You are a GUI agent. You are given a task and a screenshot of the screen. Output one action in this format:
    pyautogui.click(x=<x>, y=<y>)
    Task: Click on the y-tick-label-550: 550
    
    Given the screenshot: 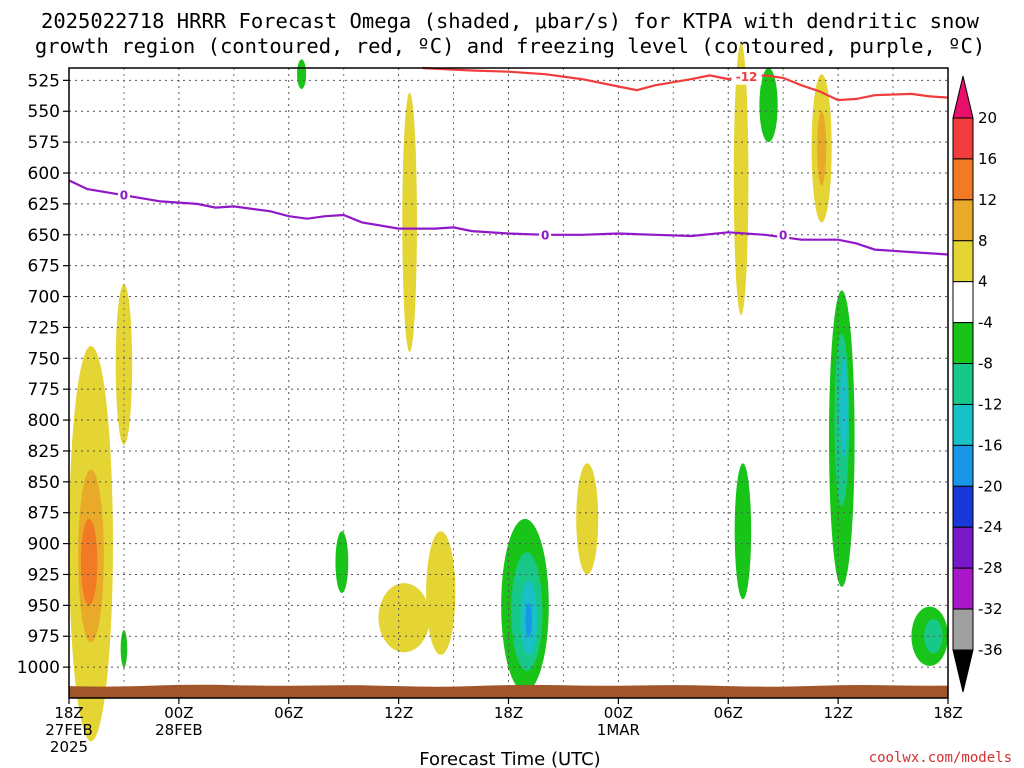 What is the action you would take?
    pyautogui.click(x=44, y=112)
    